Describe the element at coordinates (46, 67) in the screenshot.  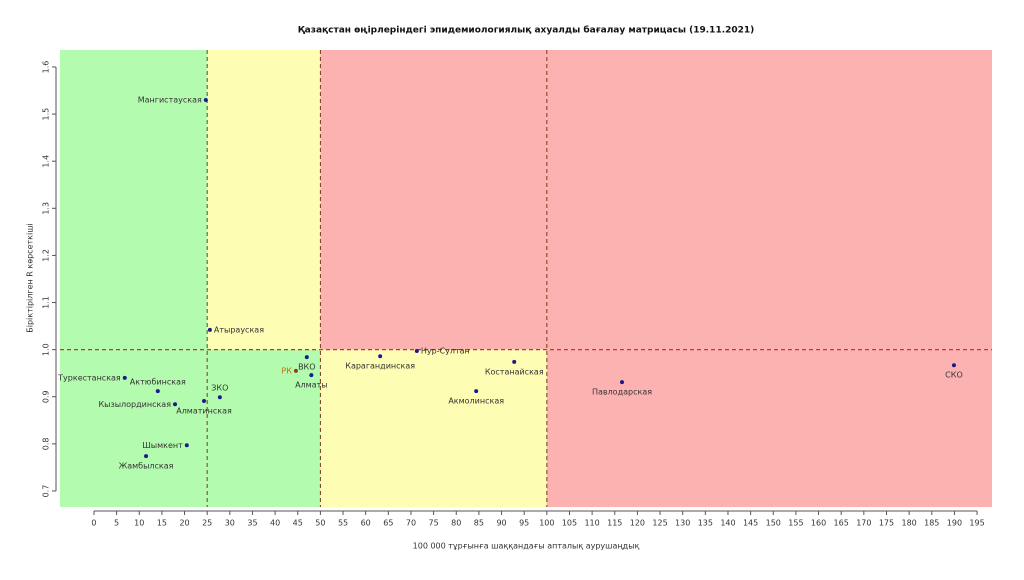
I see `y-tick-label: 1.6` at that location.